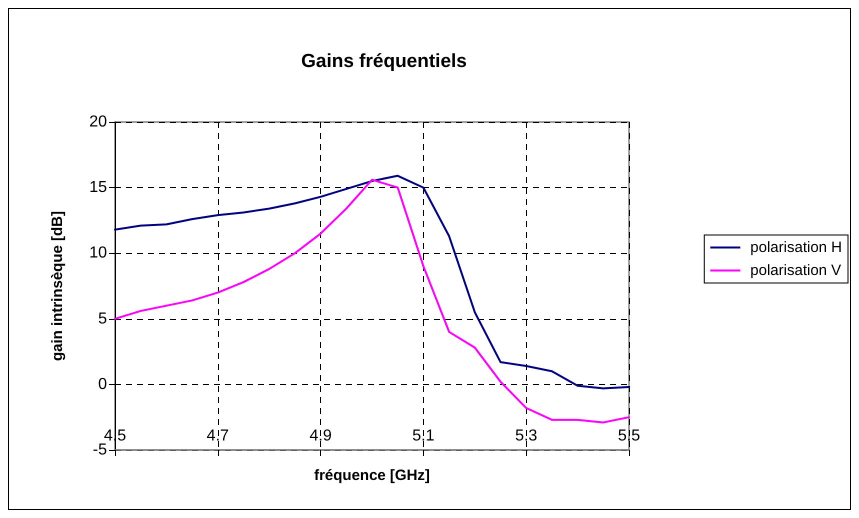  I want to click on x-axis-title: fréquence [GHz], so click(372, 475).